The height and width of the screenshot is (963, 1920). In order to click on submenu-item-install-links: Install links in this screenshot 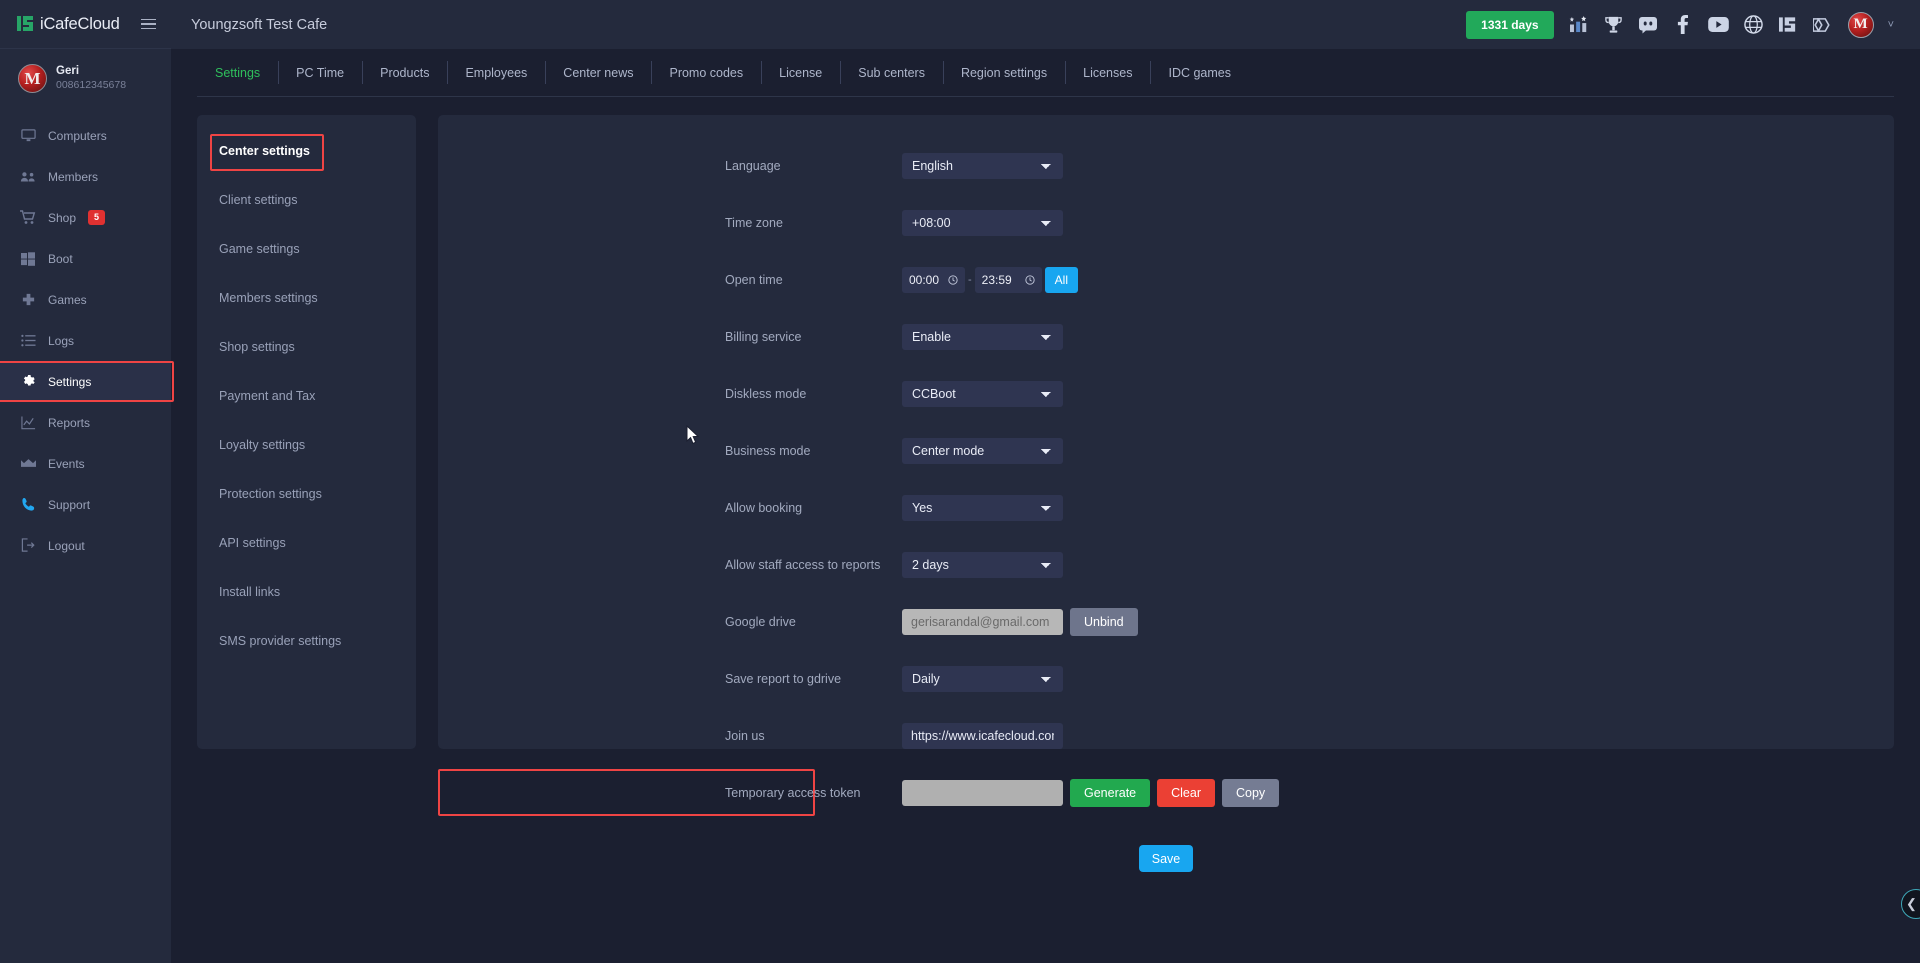, I will do `click(250, 592)`.